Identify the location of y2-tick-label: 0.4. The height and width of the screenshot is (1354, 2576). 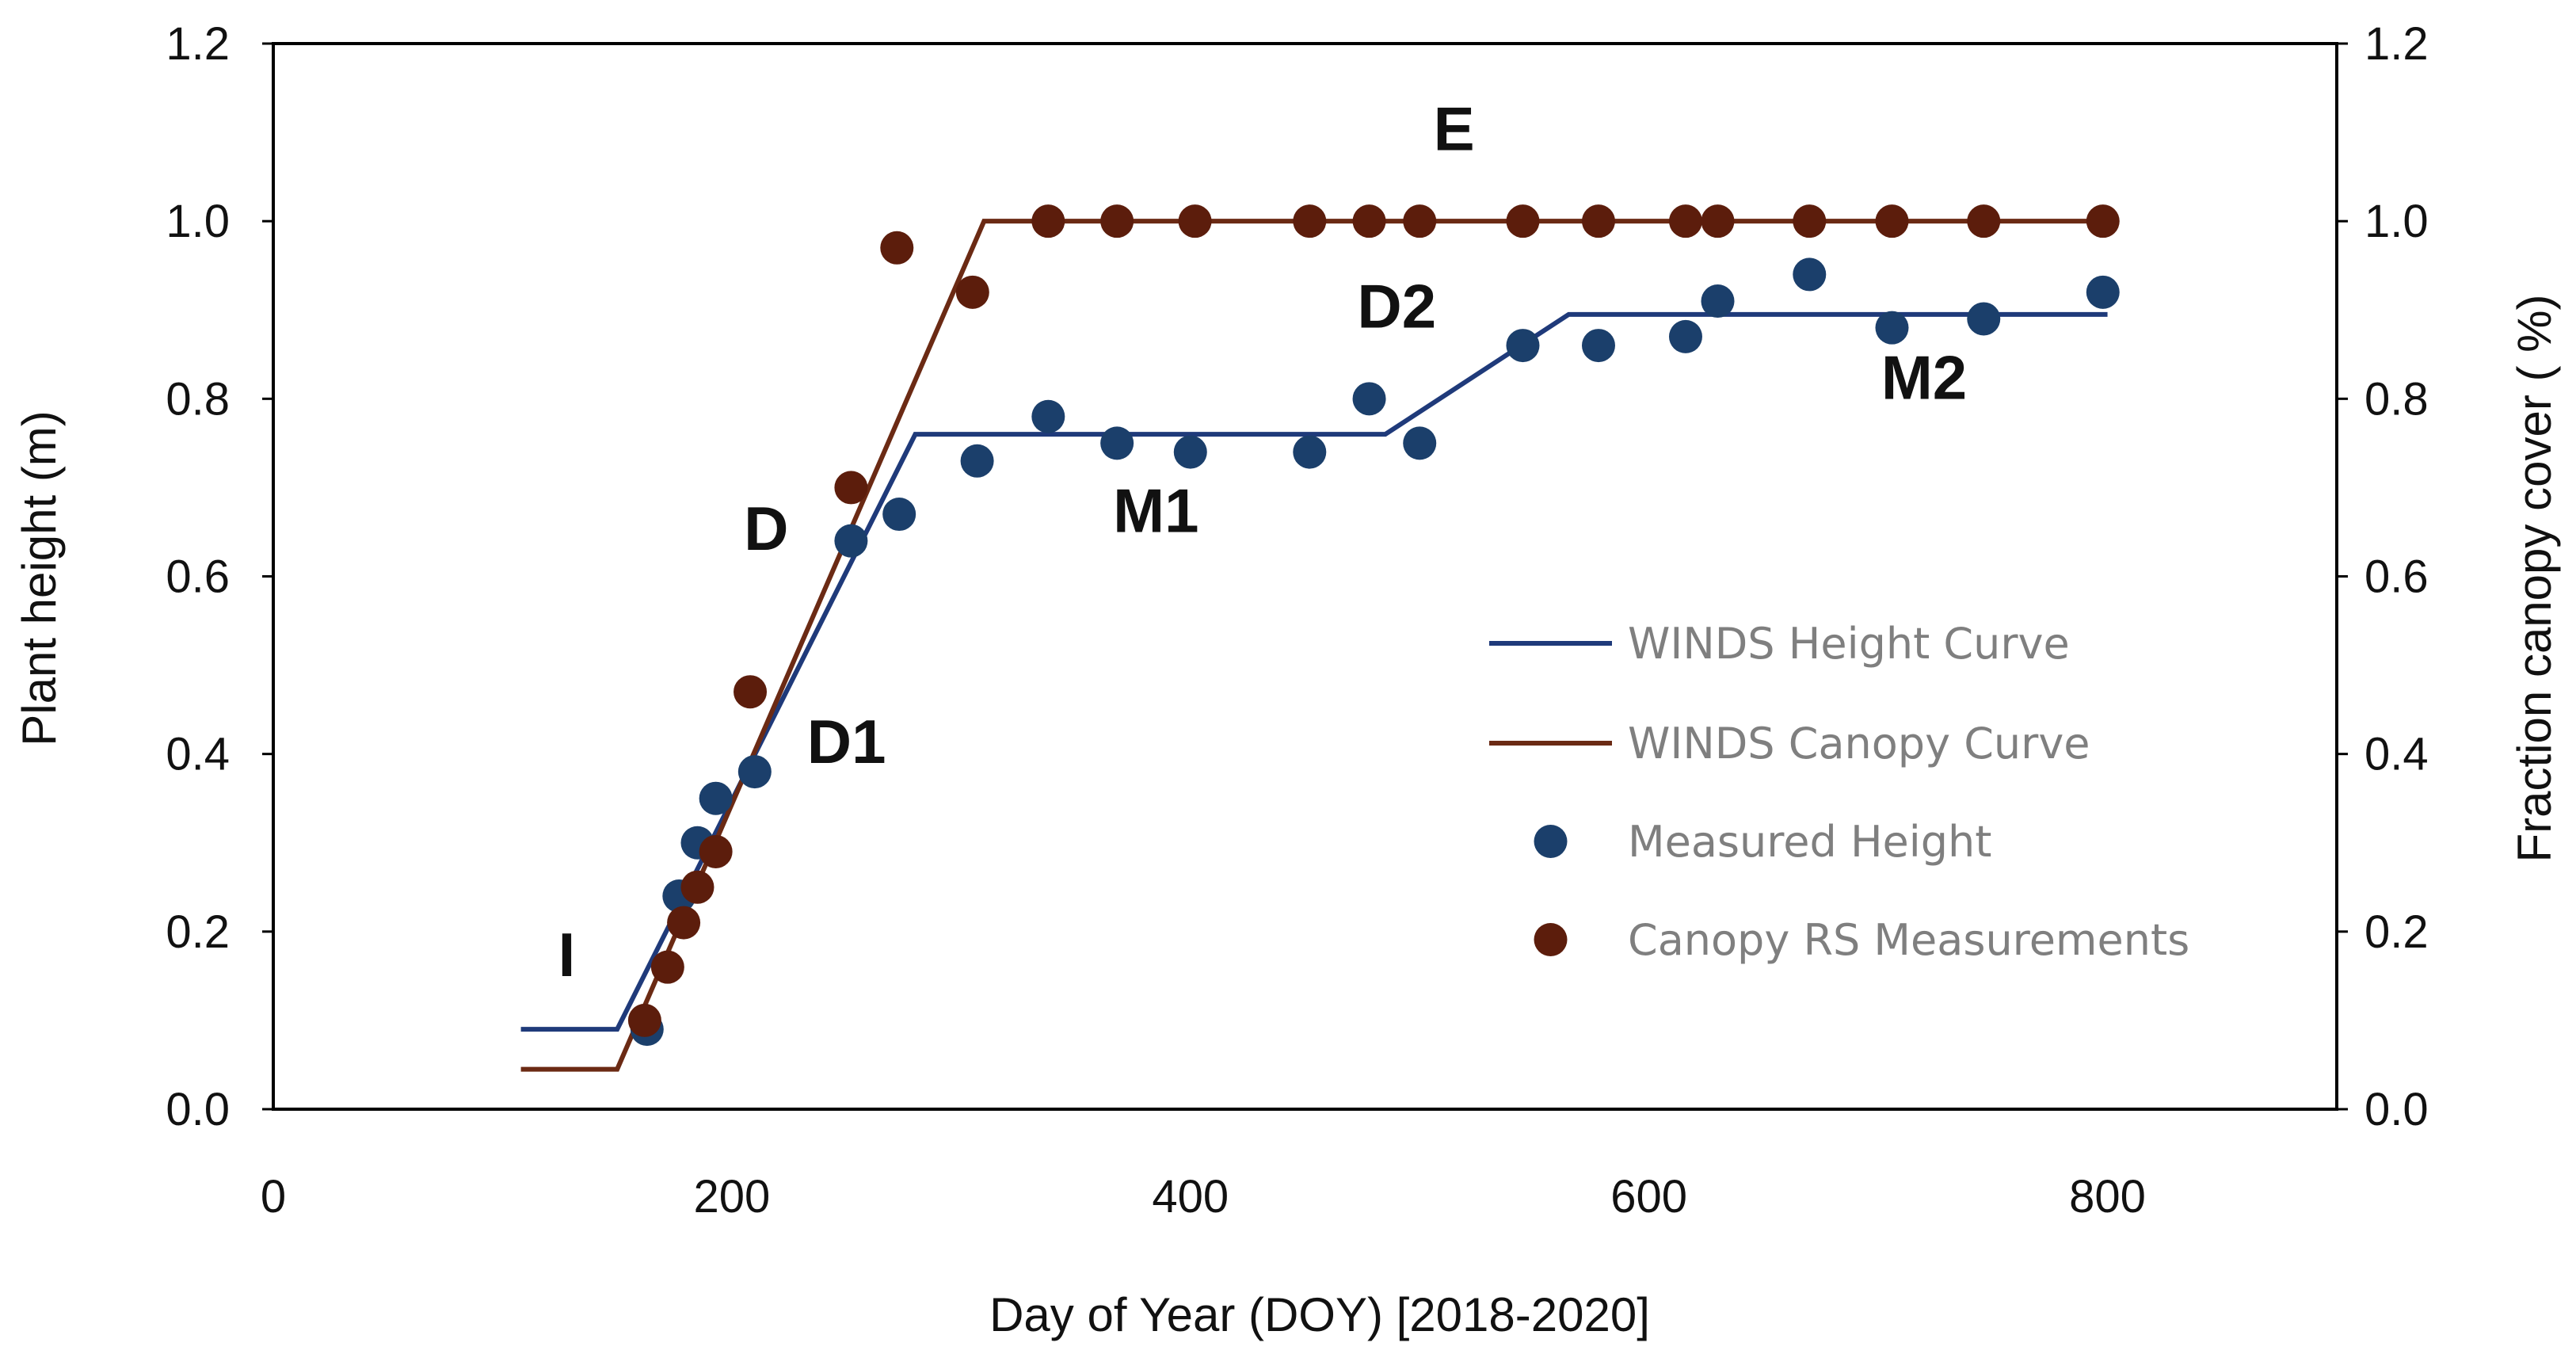
(2397, 754).